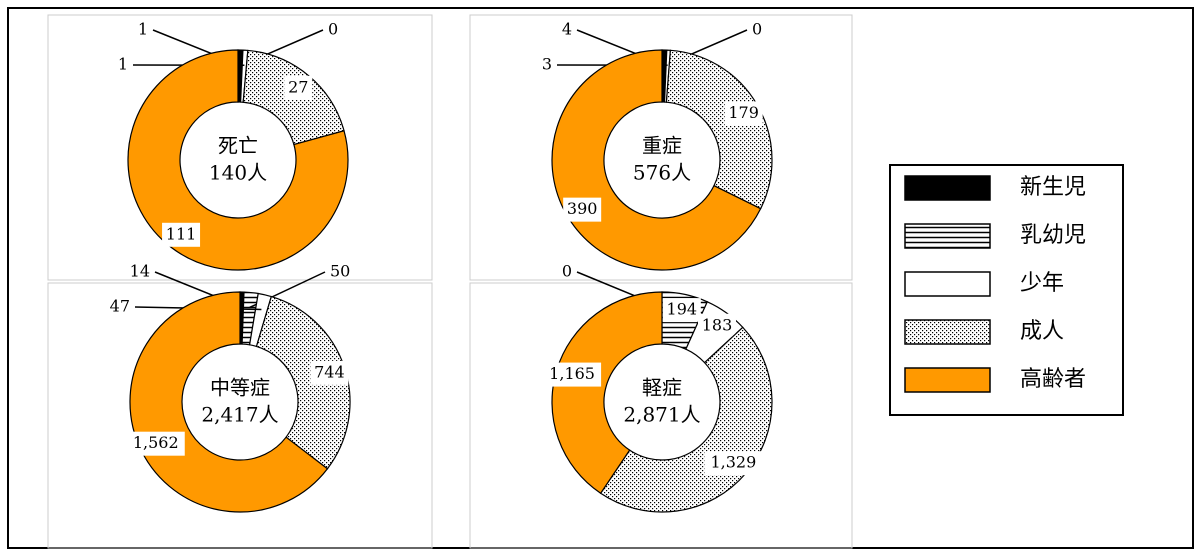 The height and width of the screenshot is (560, 1202). What do you see at coordinates (238, 146) in the screenshot?
I see `center-title: 死亡` at bounding box center [238, 146].